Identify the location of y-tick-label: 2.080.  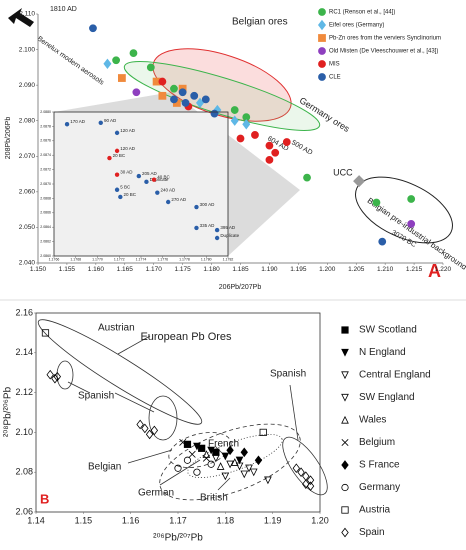
(27, 120).